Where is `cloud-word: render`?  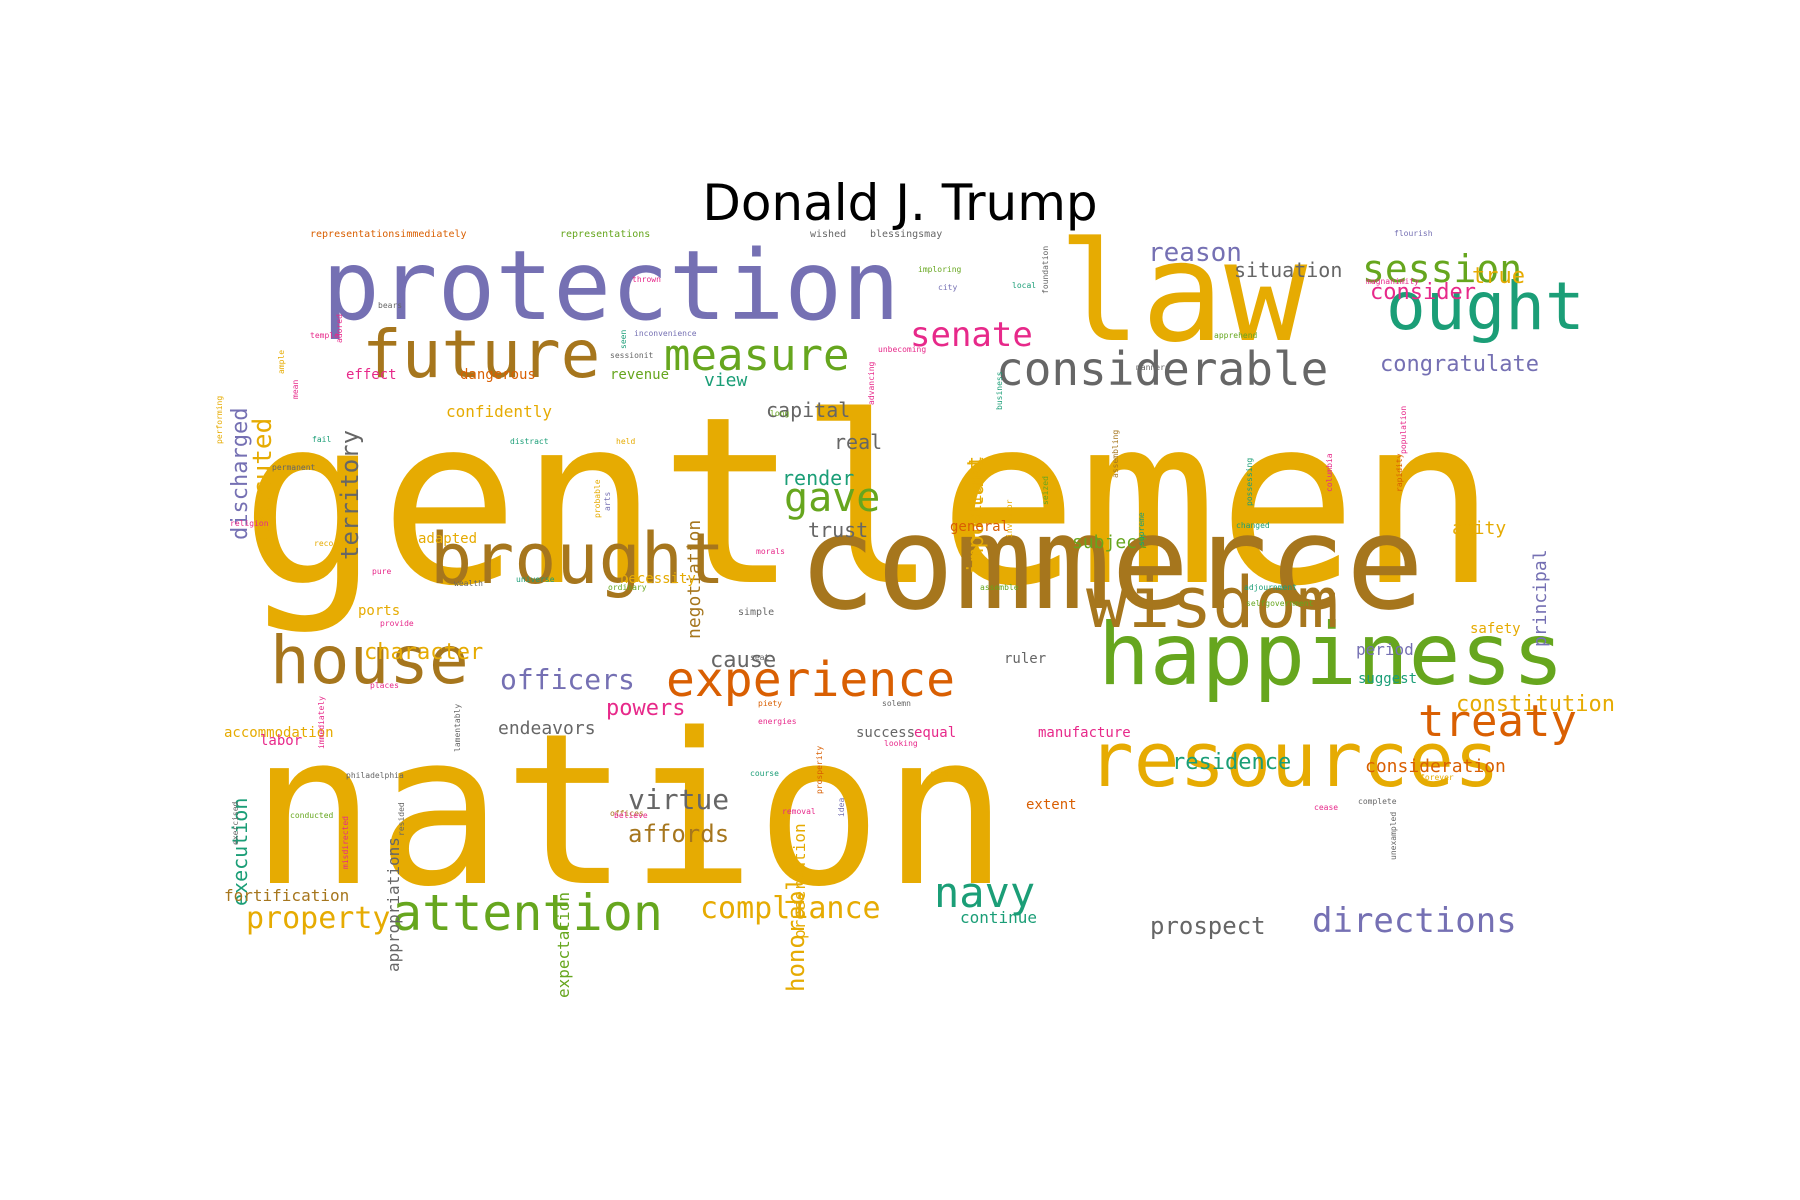 cloud-word: render is located at coordinates (818, 478).